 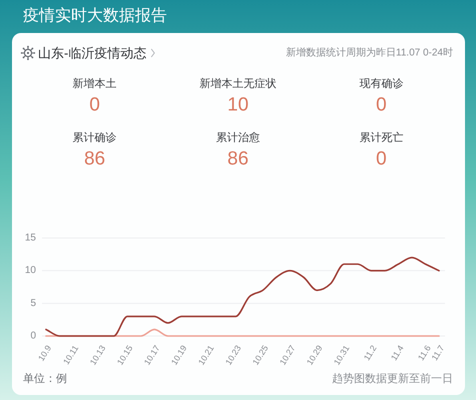 What do you see at coordinates (381, 84) in the screenshot?
I see `category-label: 现有确诊` at bounding box center [381, 84].